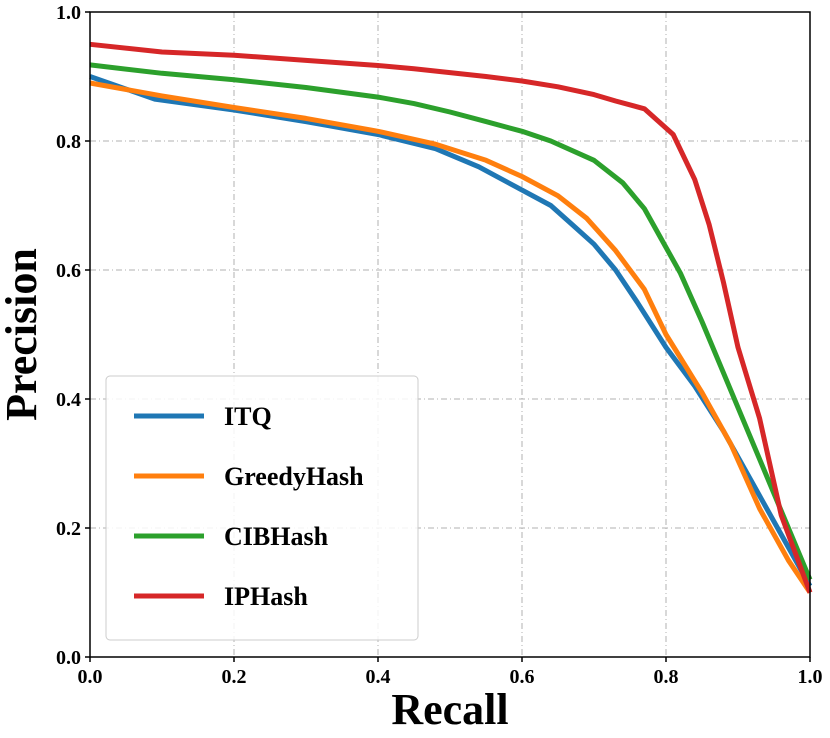 Image resolution: width=830 pixels, height=738 pixels. I want to click on legend-label-iphash: IPHash, so click(266, 596).